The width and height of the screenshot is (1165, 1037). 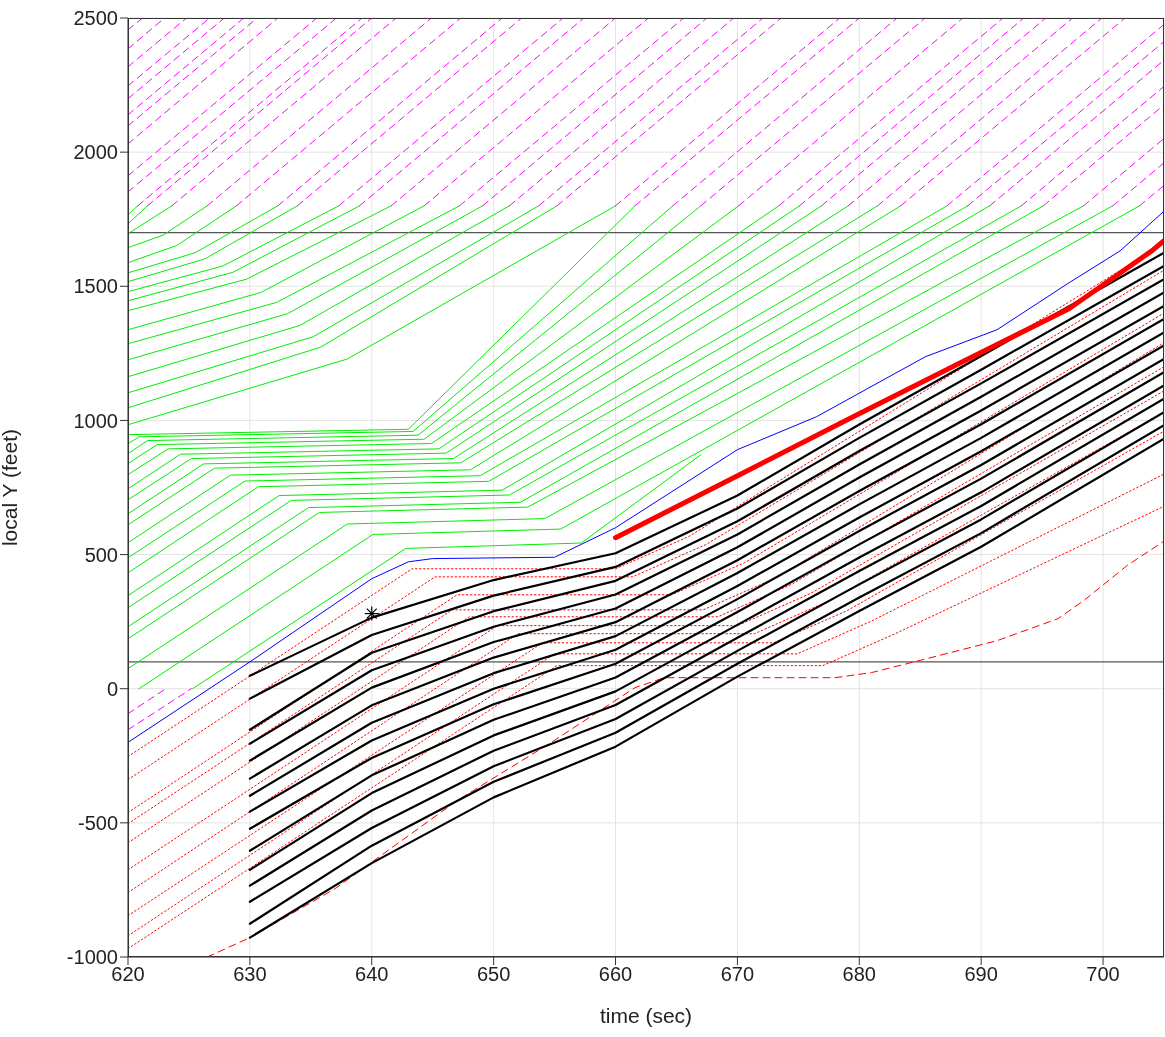 What do you see at coordinates (250, 974) in the screenshot?
I see `x-tick-label: 630` at bounding box center [250, 974].